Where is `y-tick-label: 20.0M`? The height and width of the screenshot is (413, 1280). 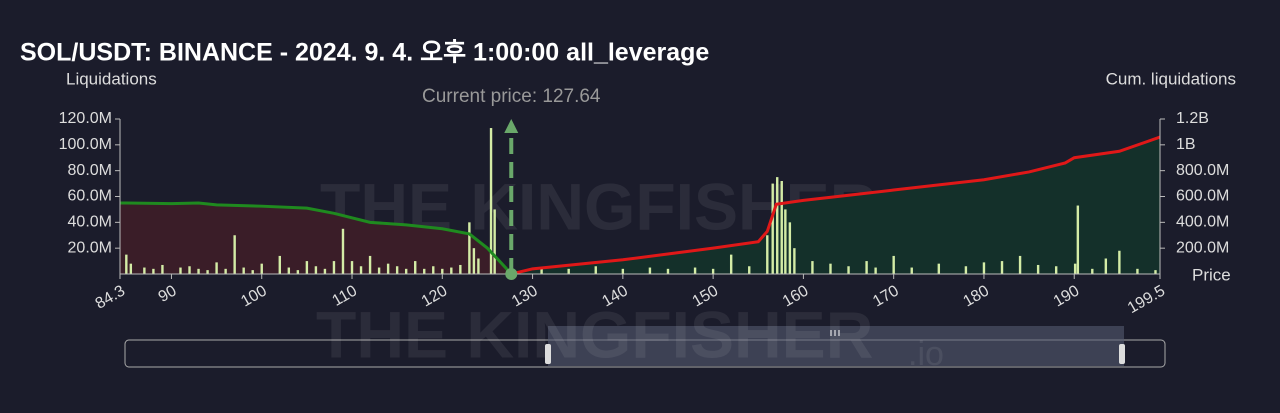 y-tick-label: 20.0M is located at coordinates (90, 247).